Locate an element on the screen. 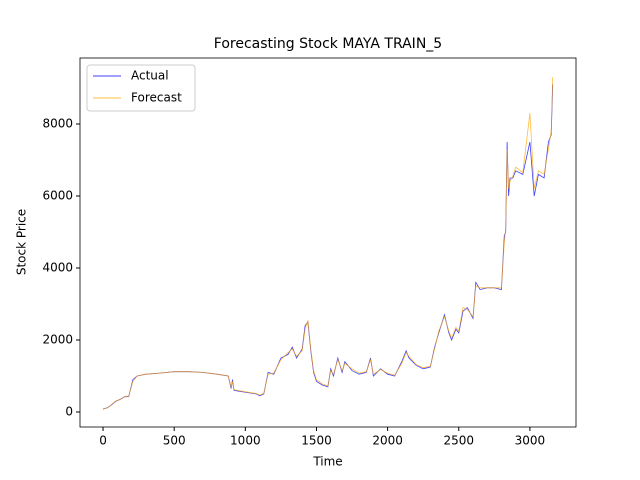 The height and width of the screenshot is (480, 640). x-tick-label: 0 is located at coordinates (103, 441).